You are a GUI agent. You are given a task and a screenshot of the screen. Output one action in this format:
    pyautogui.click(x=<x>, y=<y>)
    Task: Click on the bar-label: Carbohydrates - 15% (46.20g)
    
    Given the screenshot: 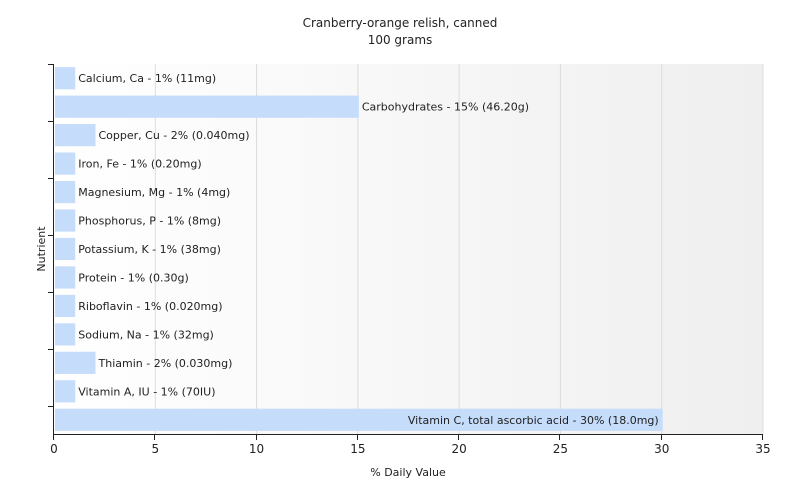 What is the action you would take?
    pyautogui.click(x=445, y=107)
    